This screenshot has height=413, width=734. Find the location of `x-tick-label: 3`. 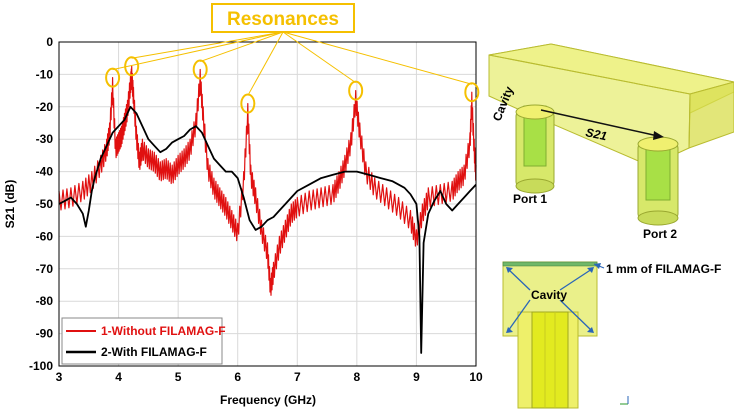

x-tick-label: 3 is located at coordinates (59, 377).